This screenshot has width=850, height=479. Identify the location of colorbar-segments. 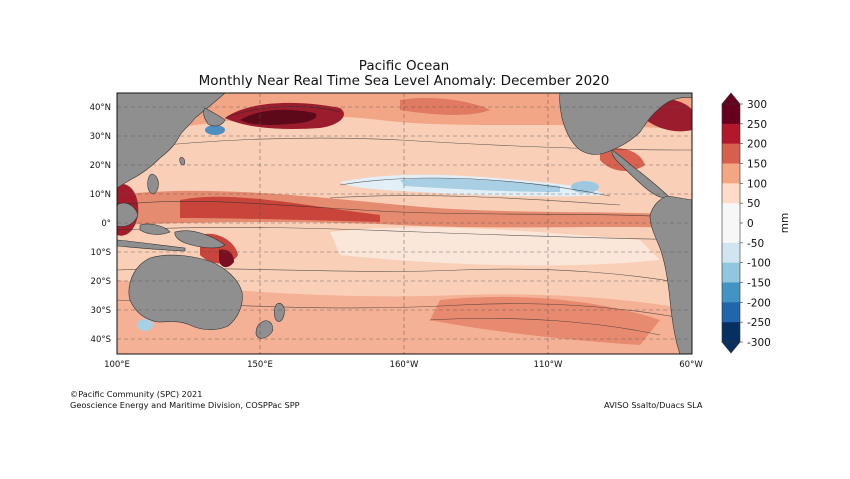
(731, 223).